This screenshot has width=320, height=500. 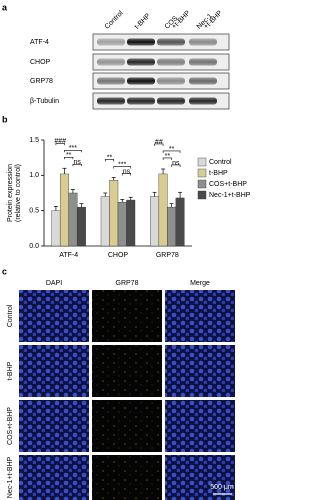 What do you see at coordinates (41, 81) in the screenshot?
I see `protein-label: GRP78` at bounding box center [41, 81].